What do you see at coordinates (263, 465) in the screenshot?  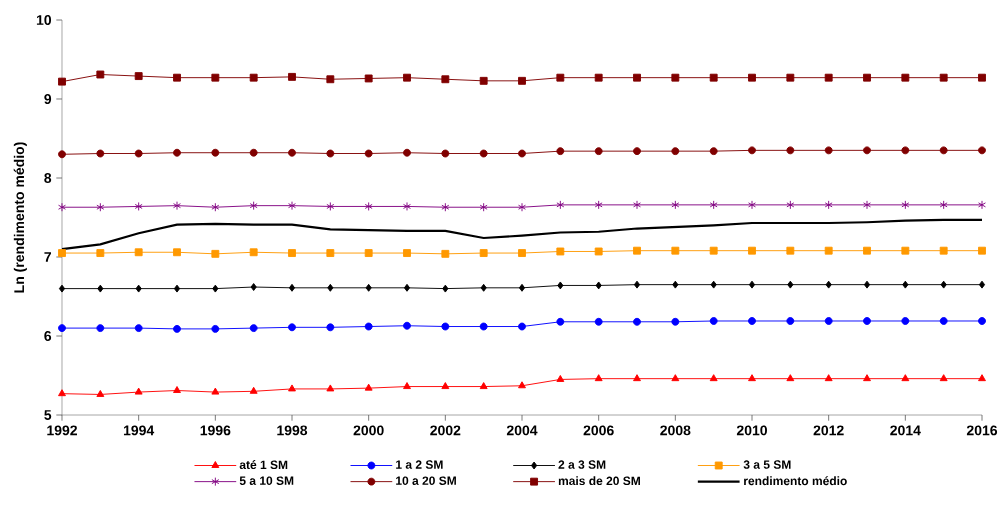 I see `legend-label: até 1 SM` at bounding box center [263, 465].